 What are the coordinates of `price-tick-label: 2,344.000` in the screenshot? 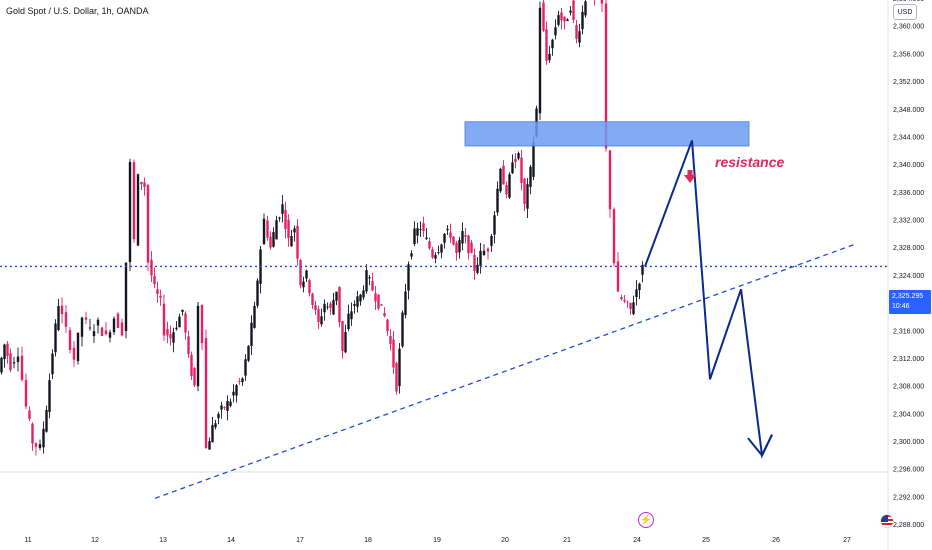 It's located at (908, 137).